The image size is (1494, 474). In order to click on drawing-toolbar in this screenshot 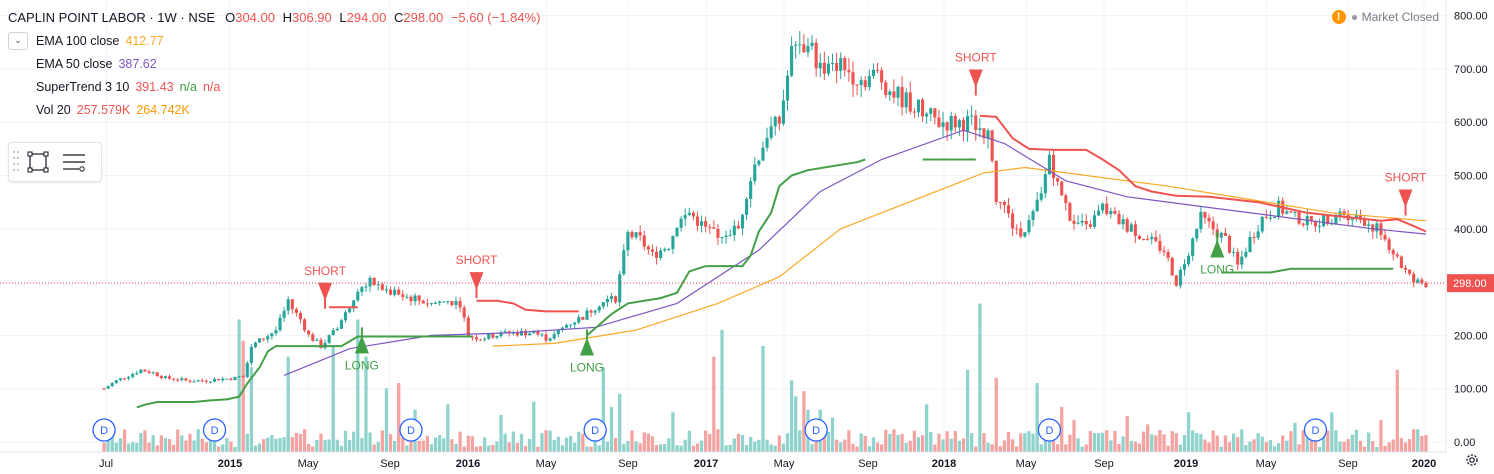, I will do `click(55, 162)`.